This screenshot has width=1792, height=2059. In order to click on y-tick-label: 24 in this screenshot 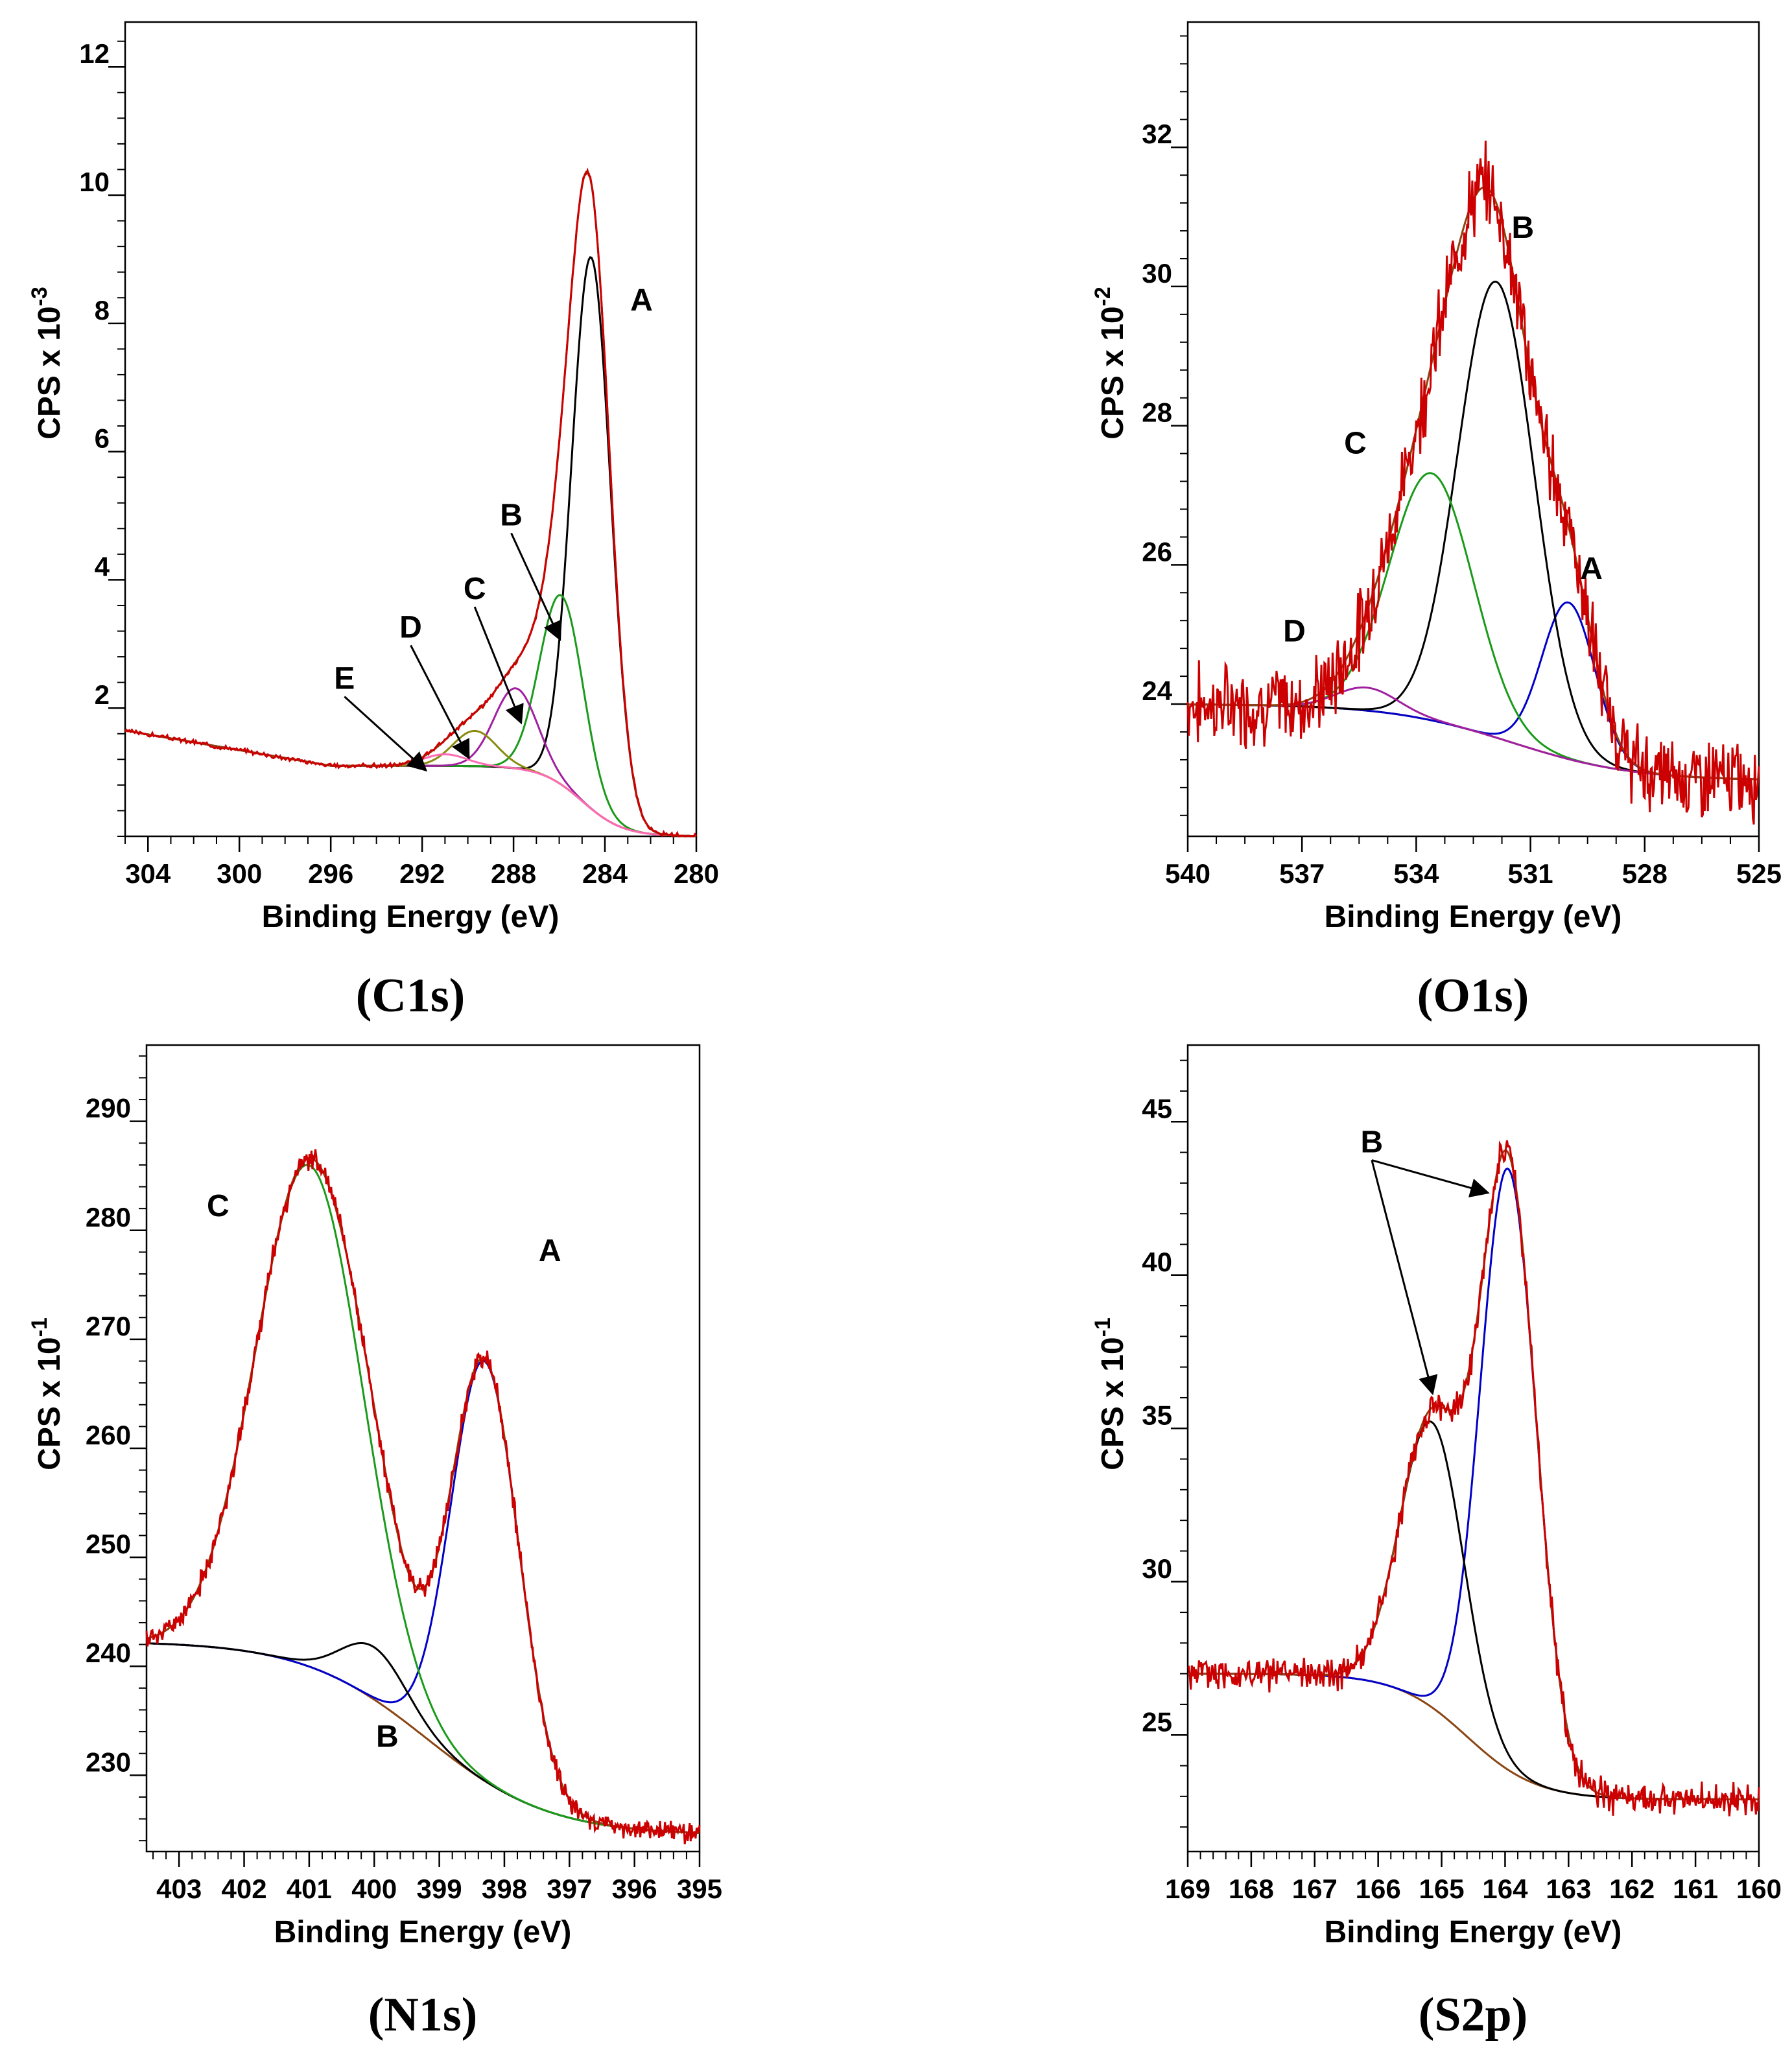, I will do `click(1157, 691)`.